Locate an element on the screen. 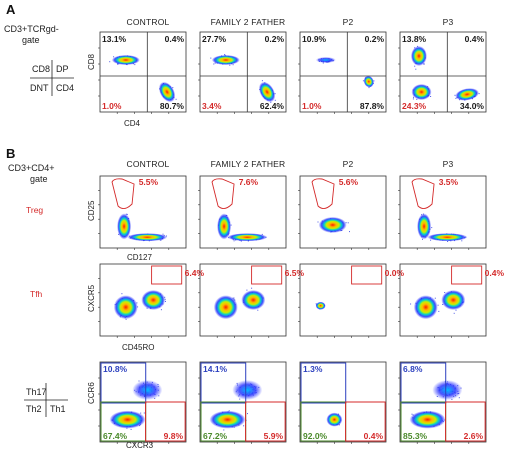  legend-th1: Th1 is located at coordinates (58, 409).